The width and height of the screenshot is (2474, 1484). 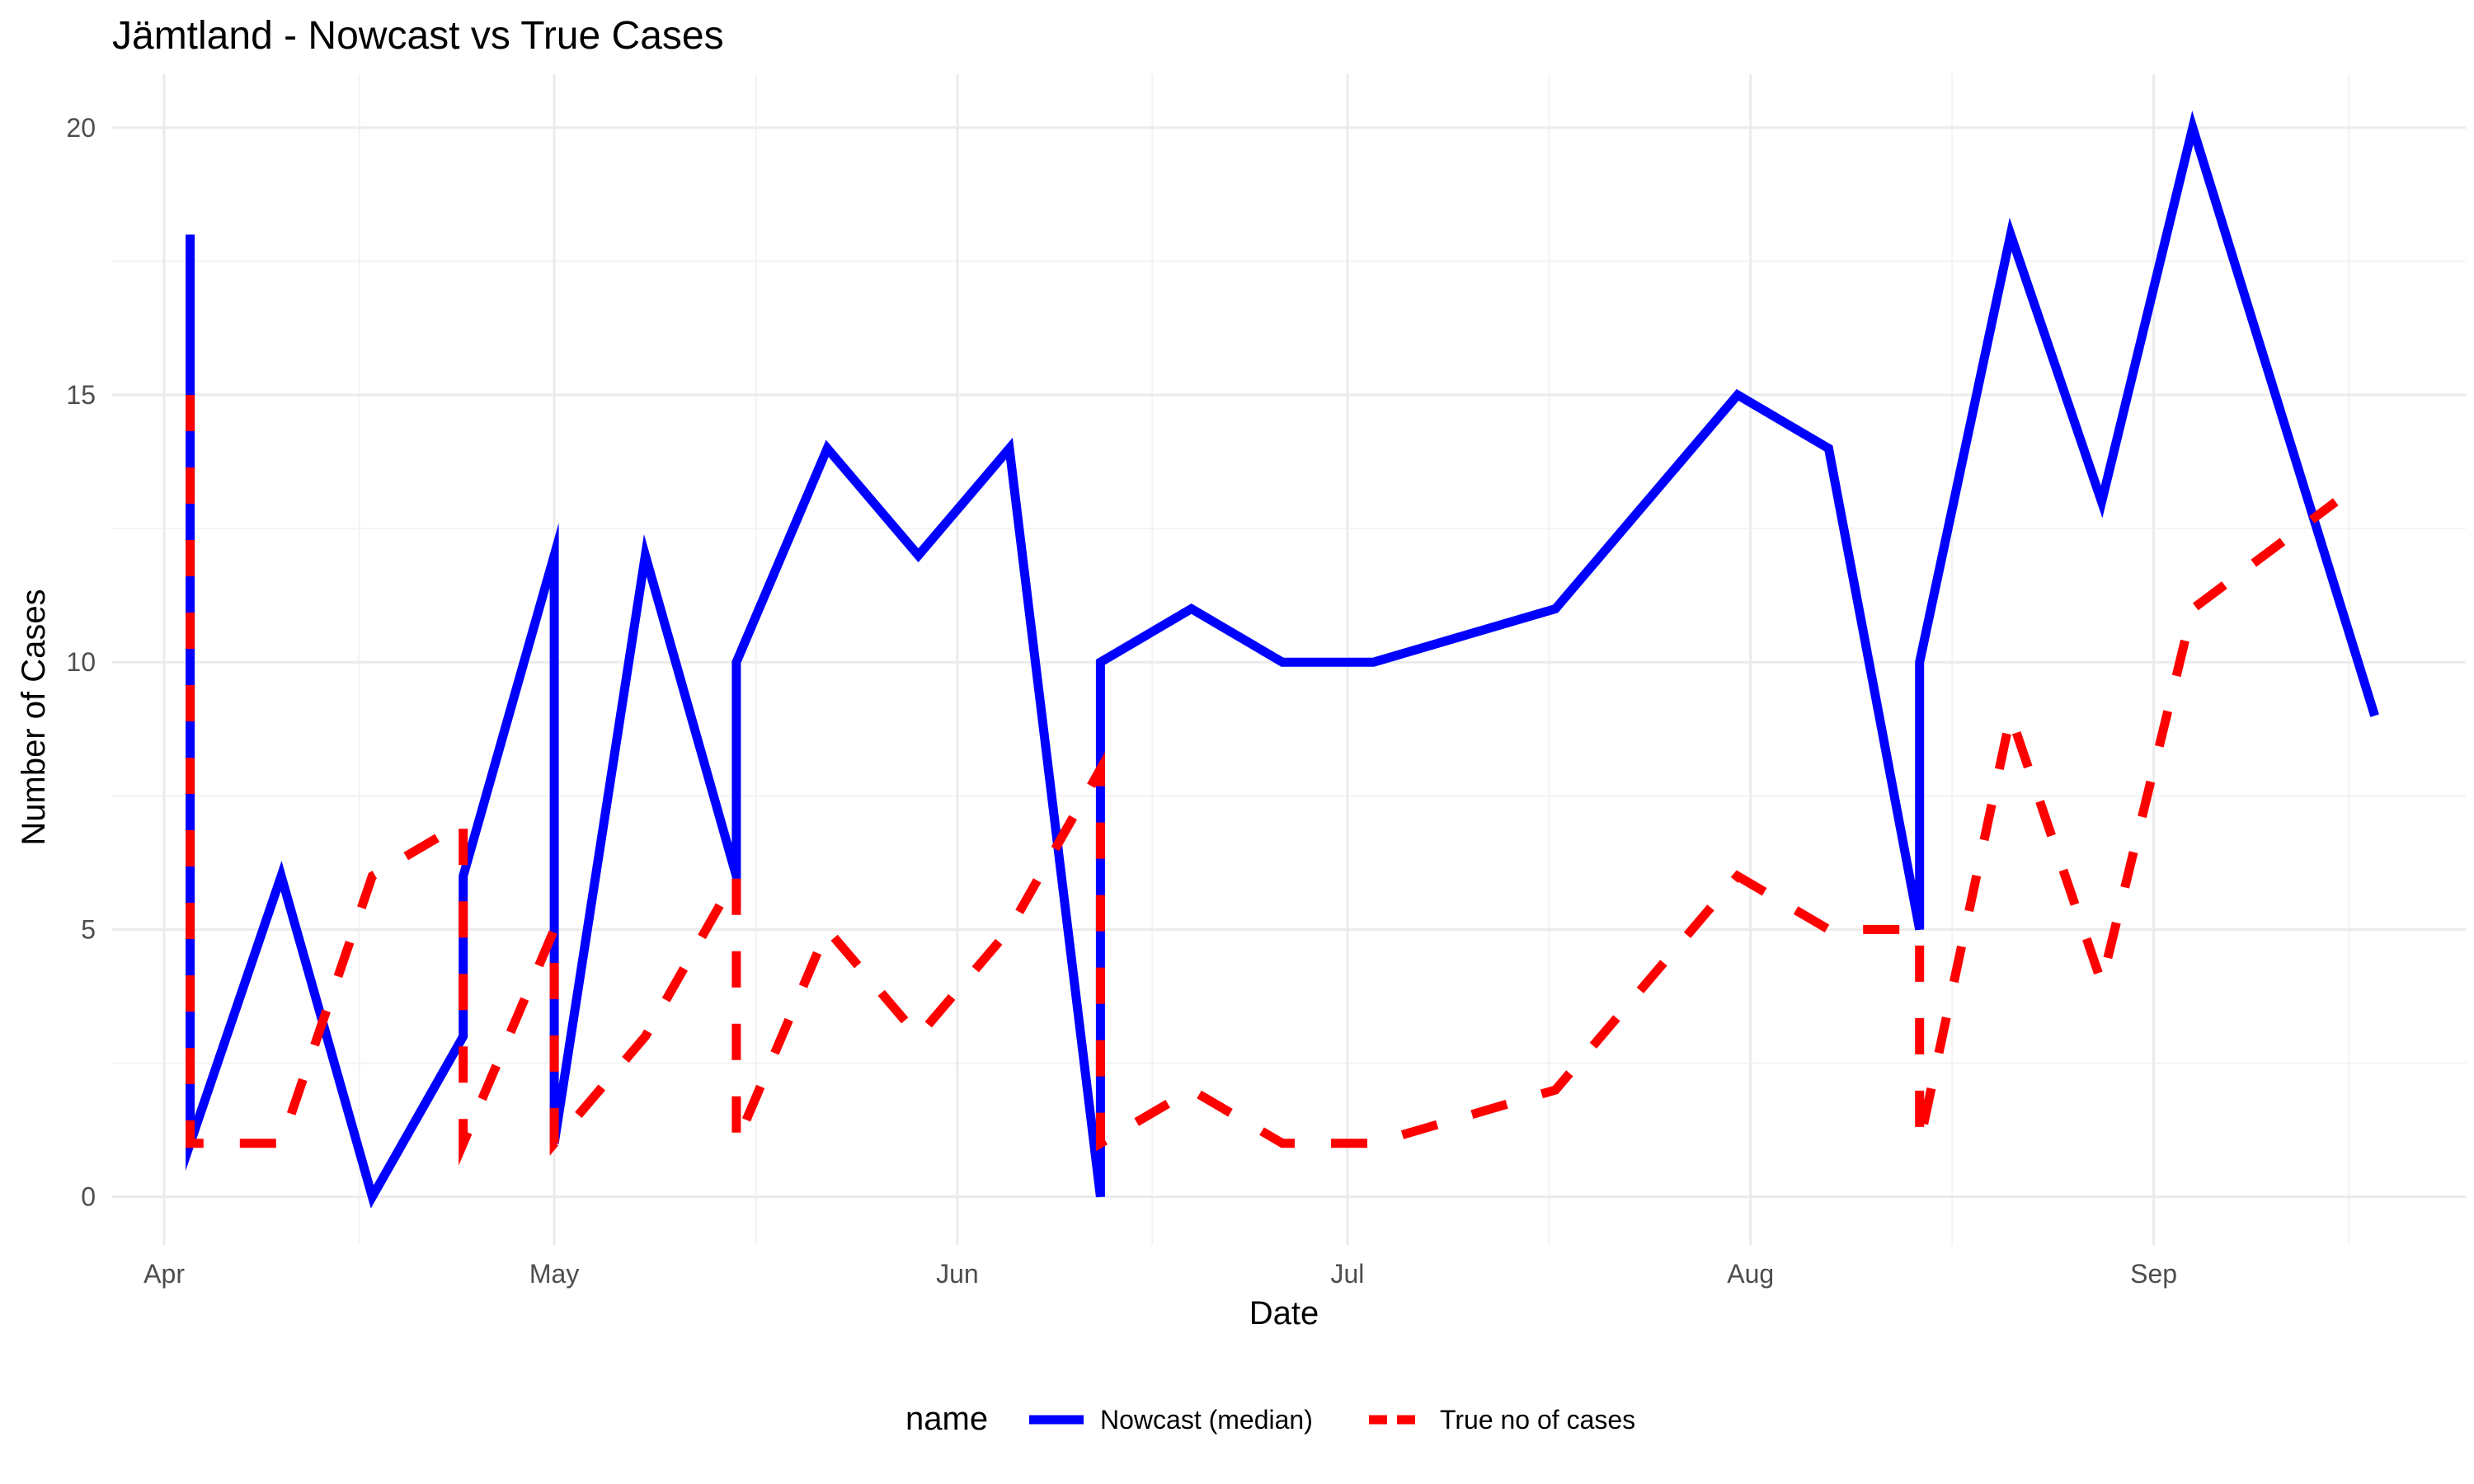 What do you see at coordinates (1750, 1274) in the screenshot?
I see `x-tick-label: Aug` at bounding box center [1750, 1274].